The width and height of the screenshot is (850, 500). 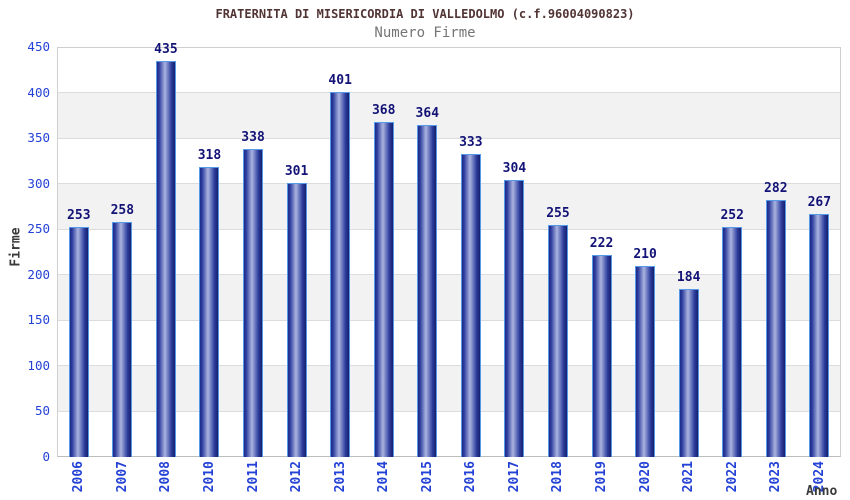 I want to click on x-tick-label-2023: 2023, so click(x=776, y=477).